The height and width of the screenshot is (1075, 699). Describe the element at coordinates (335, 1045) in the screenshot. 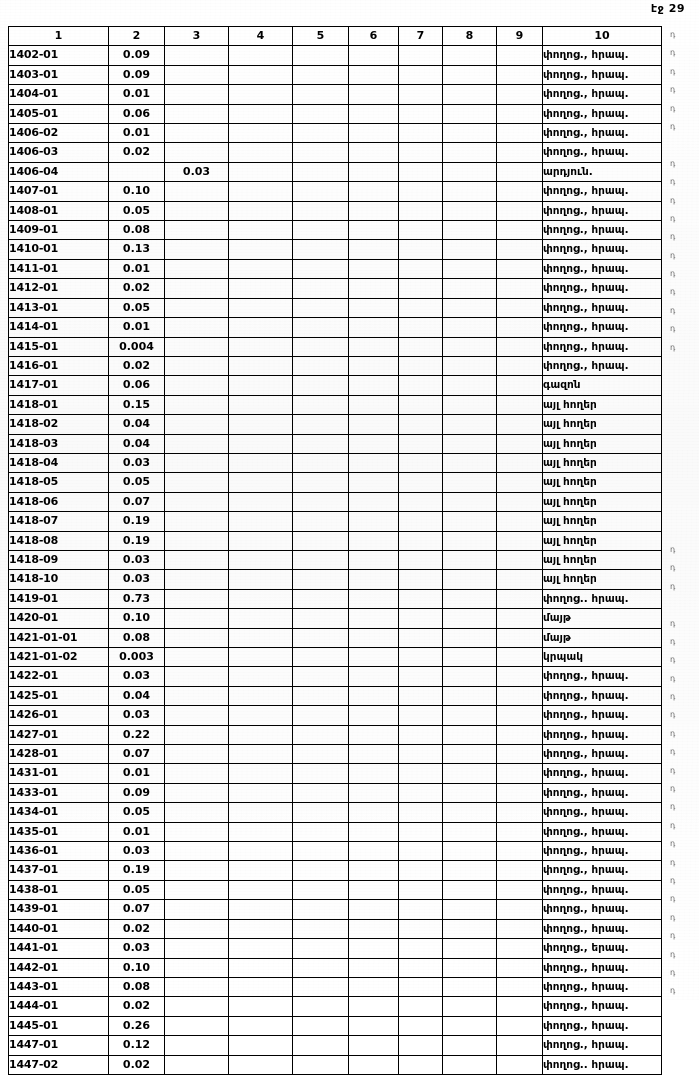

I see `table-row: 1447-01 0.12 փողոց., հրապ.` at that location.